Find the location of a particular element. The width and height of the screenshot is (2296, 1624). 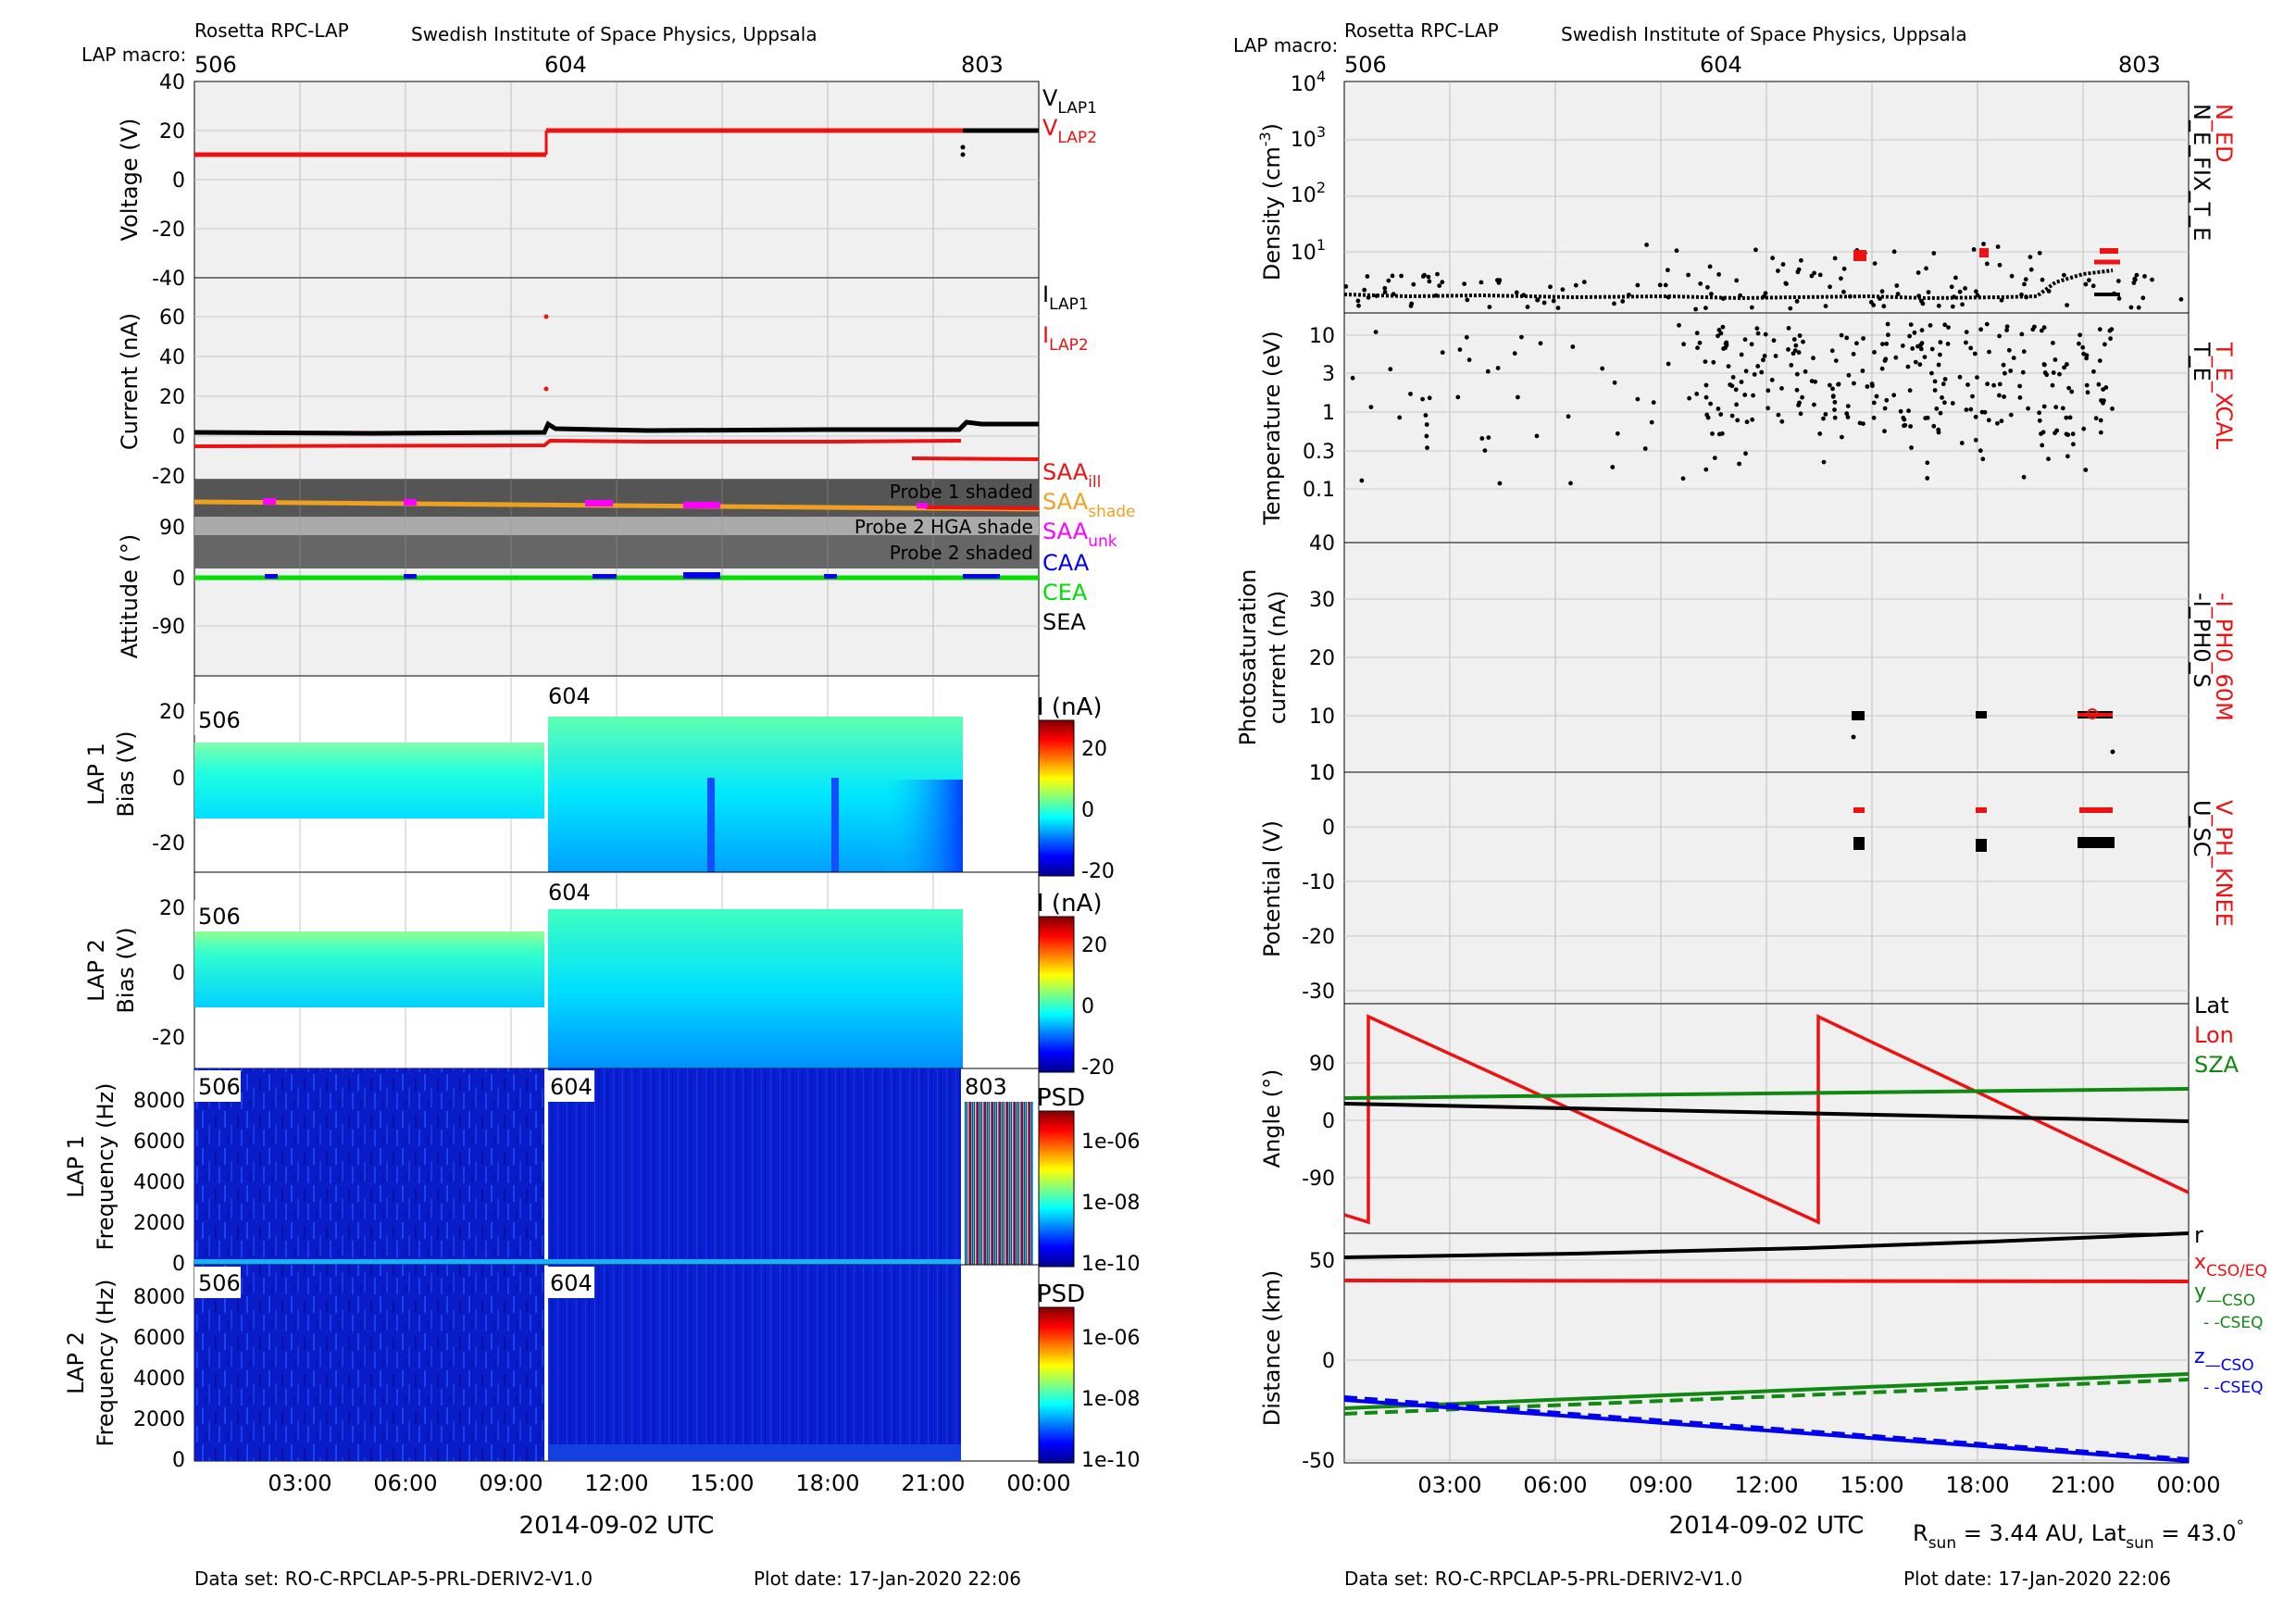

lap2-tag-604-bg is located at coordinates (571, 1282).